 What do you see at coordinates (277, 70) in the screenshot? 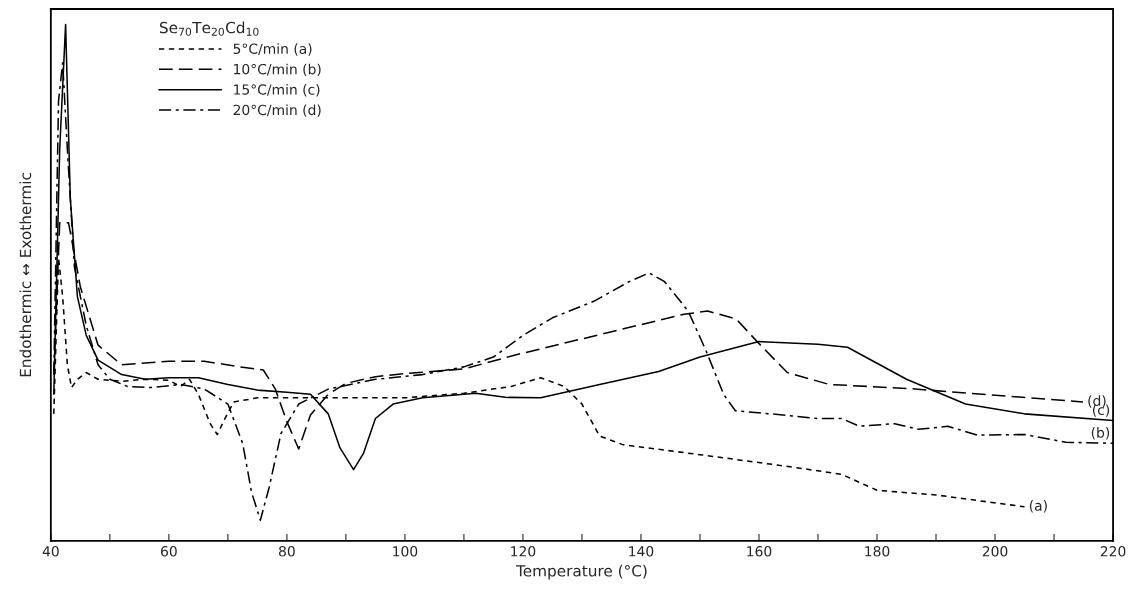
I see `legend-label: 10°C/min (b)` at bounding box center [277, 70].